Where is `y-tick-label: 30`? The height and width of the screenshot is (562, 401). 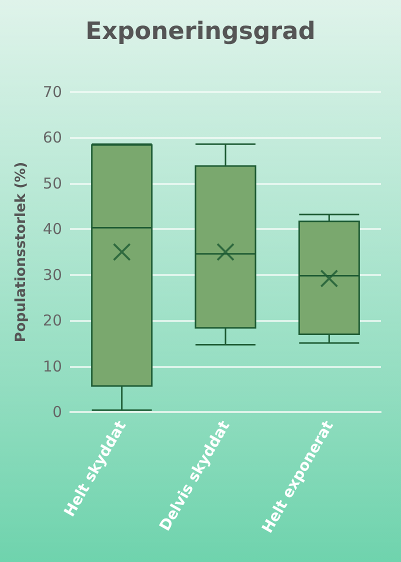
y-tick-label: 30 is located at coordinates (52, 275).